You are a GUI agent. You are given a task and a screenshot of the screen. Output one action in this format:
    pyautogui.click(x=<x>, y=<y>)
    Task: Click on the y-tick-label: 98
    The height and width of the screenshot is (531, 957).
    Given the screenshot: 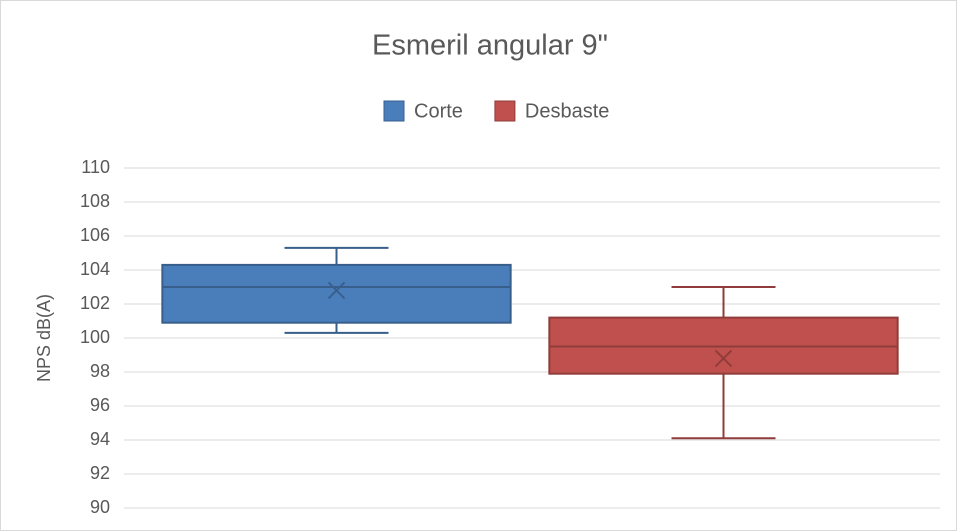 What is the action you would take?
    pyautogui.click(x=100, y=371)
    